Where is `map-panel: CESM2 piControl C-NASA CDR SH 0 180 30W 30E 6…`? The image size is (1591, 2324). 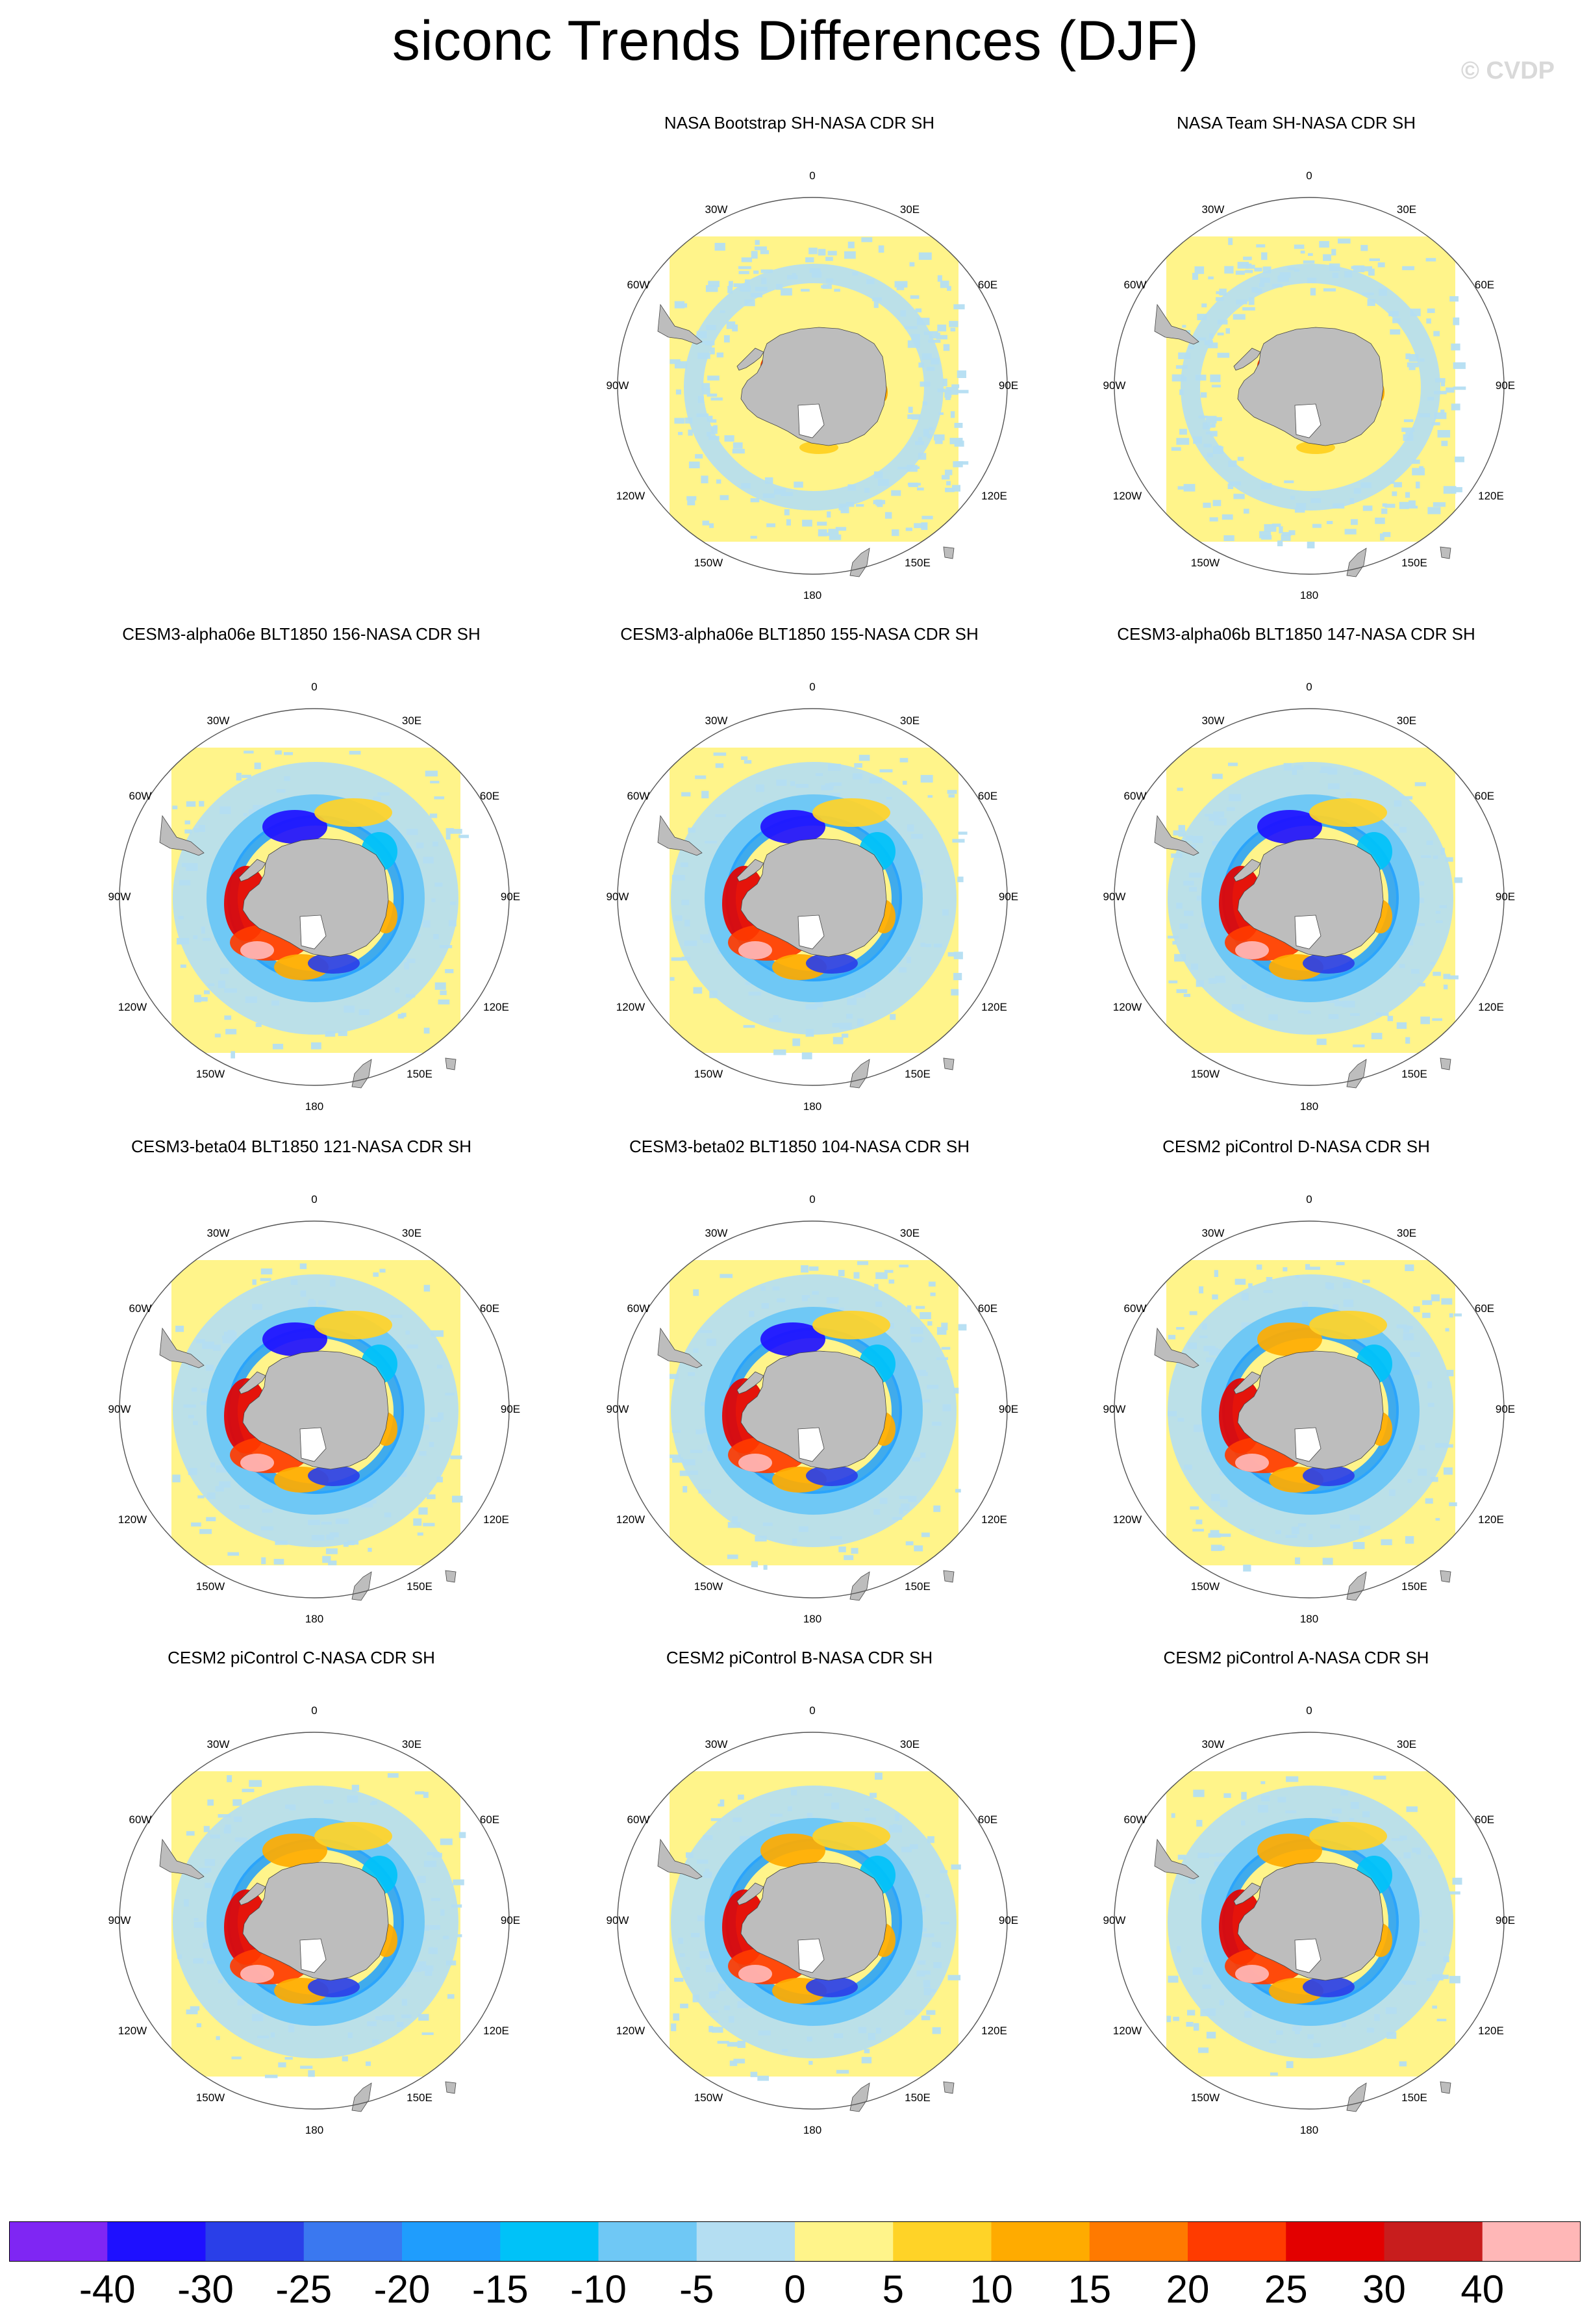 map-panel: CESM2 piControl C-NASA CDR SH 0 180 30W 30E 6… is located at coordinates (302, 1898).